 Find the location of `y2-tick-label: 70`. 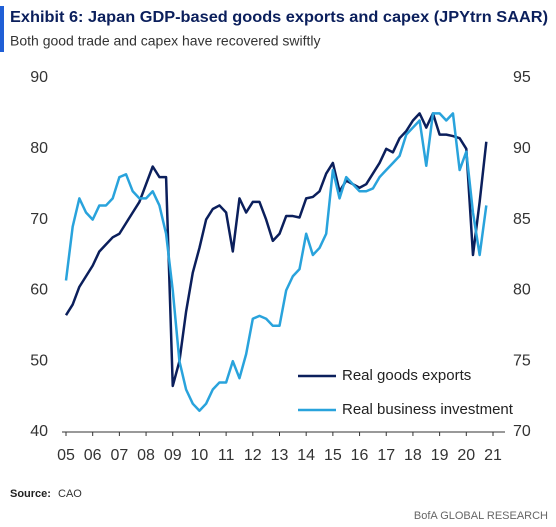

y2-tick-label: 70 is located at coordinates (522, 431).